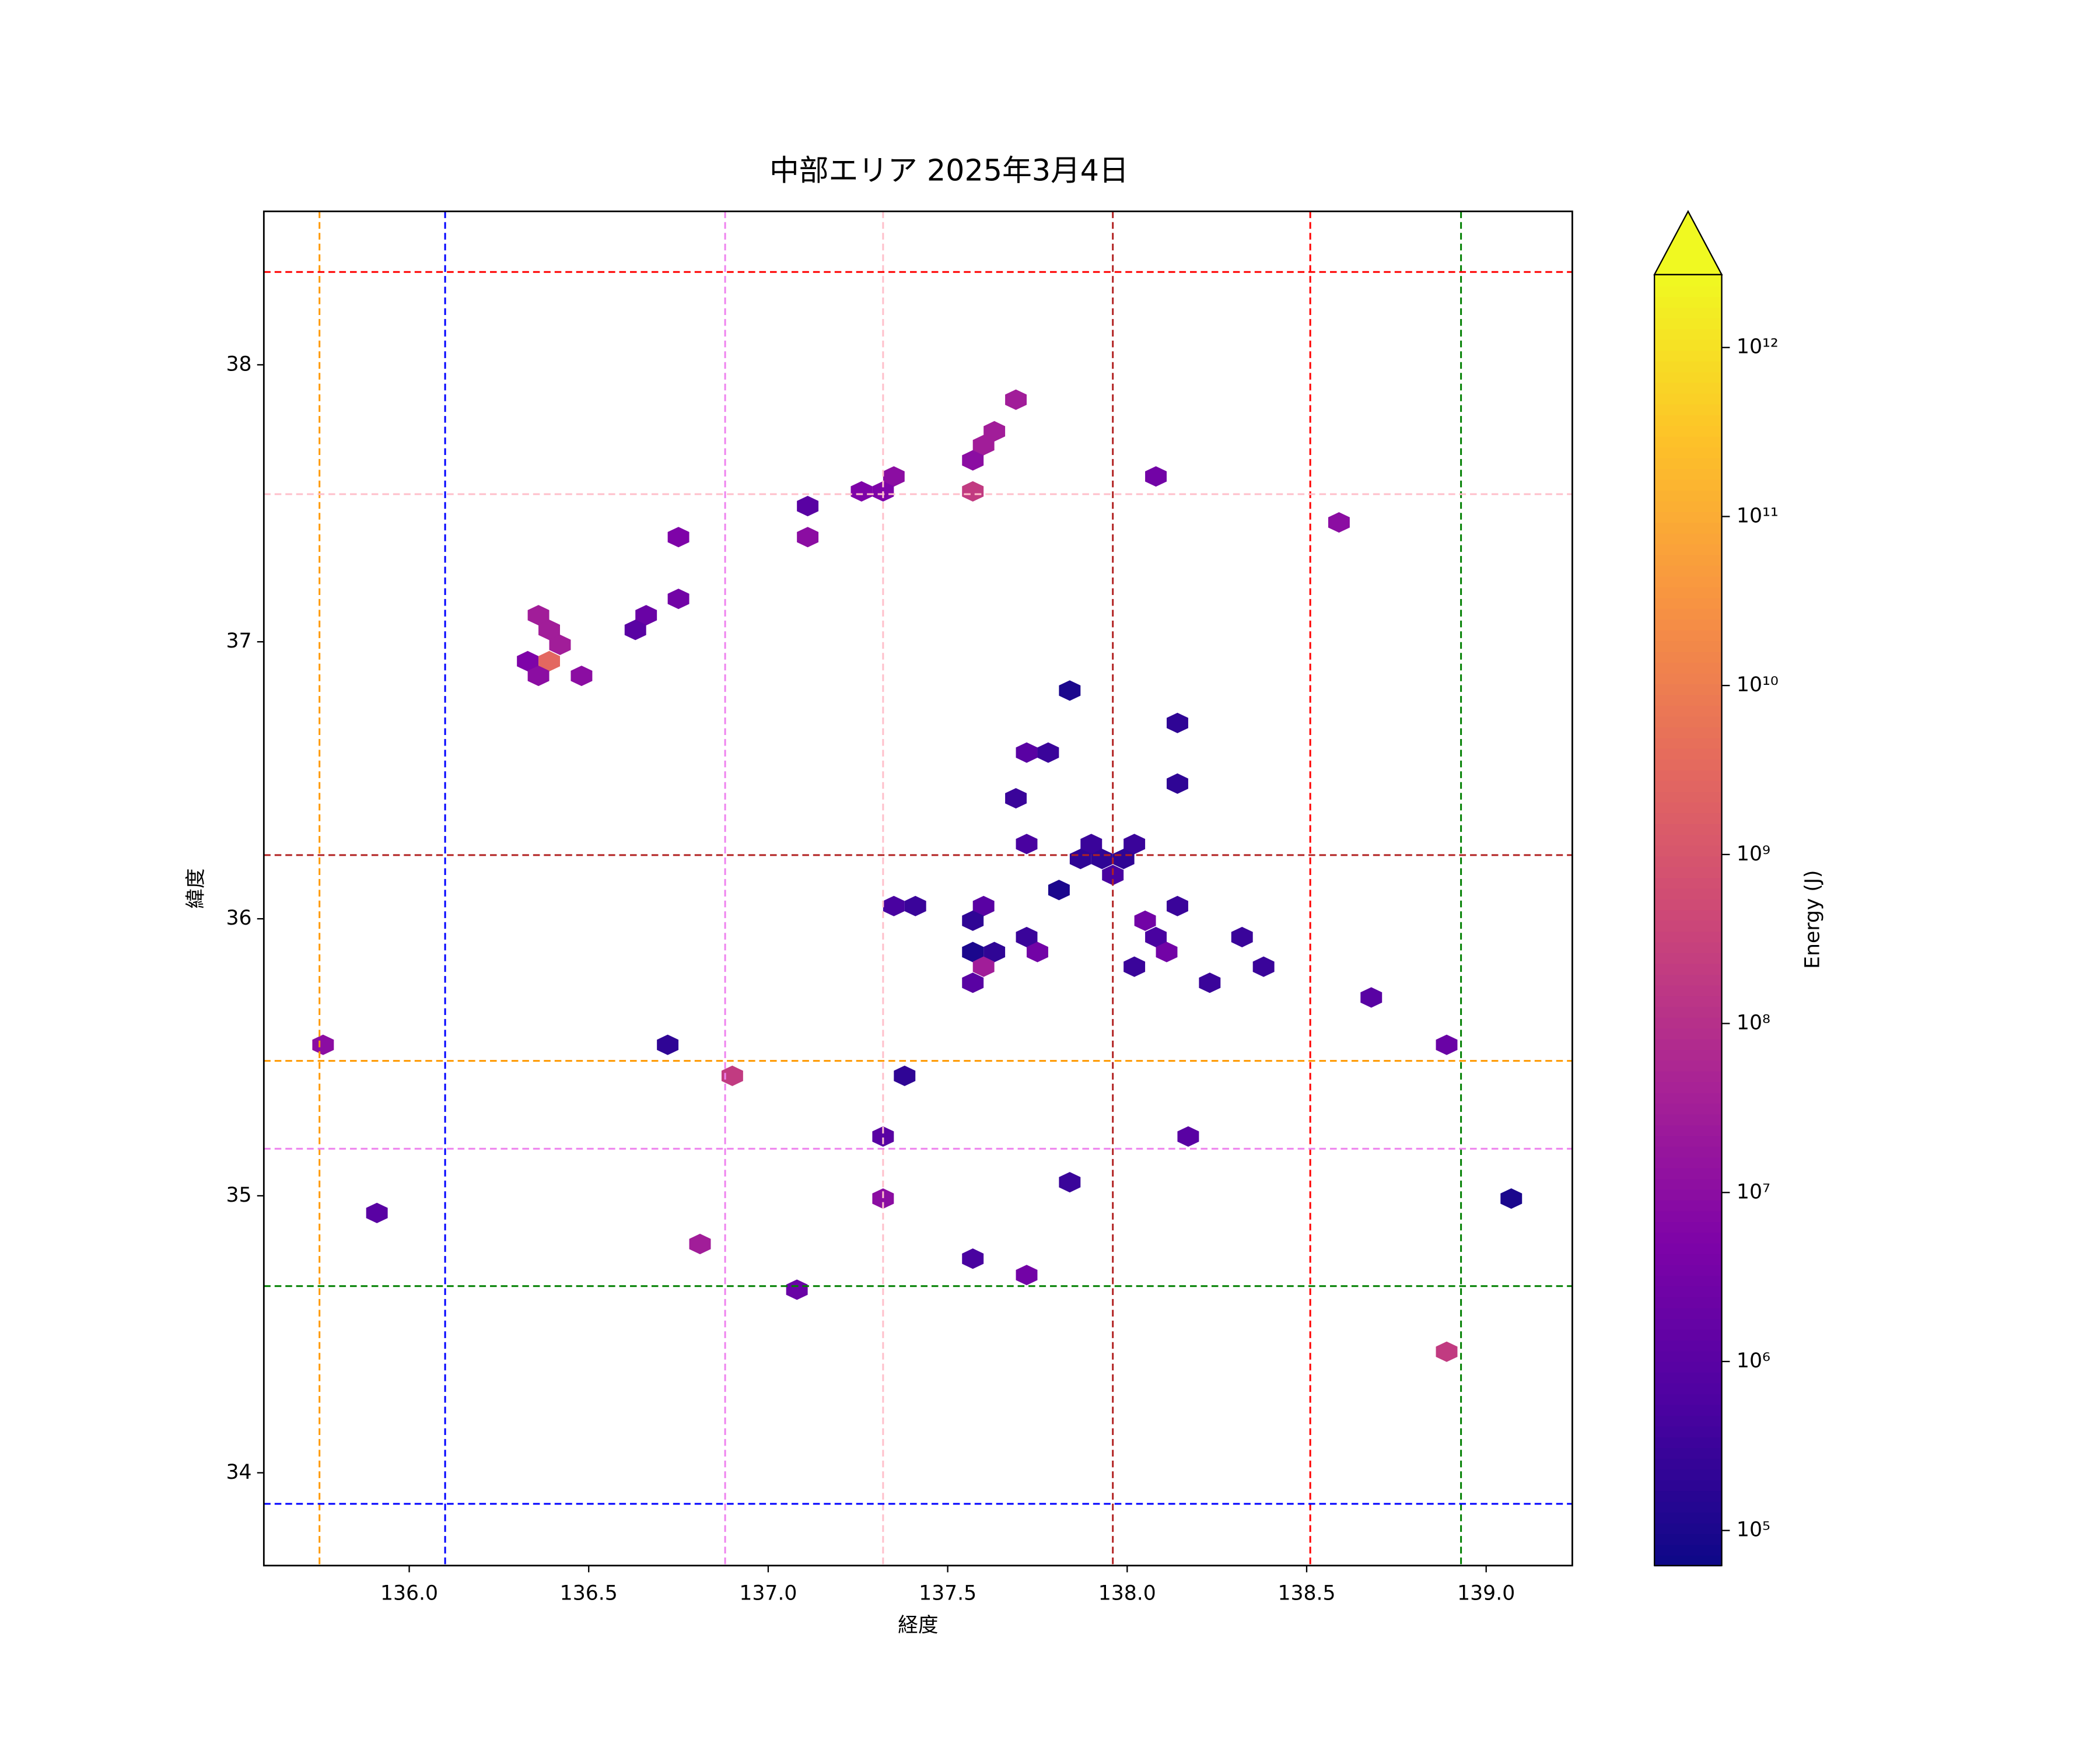  What do you see at coordinates (1753, 854) in the screenshot?
I see `colorbar-tick-label: 10⁹` at bounding box center [1753, 854].